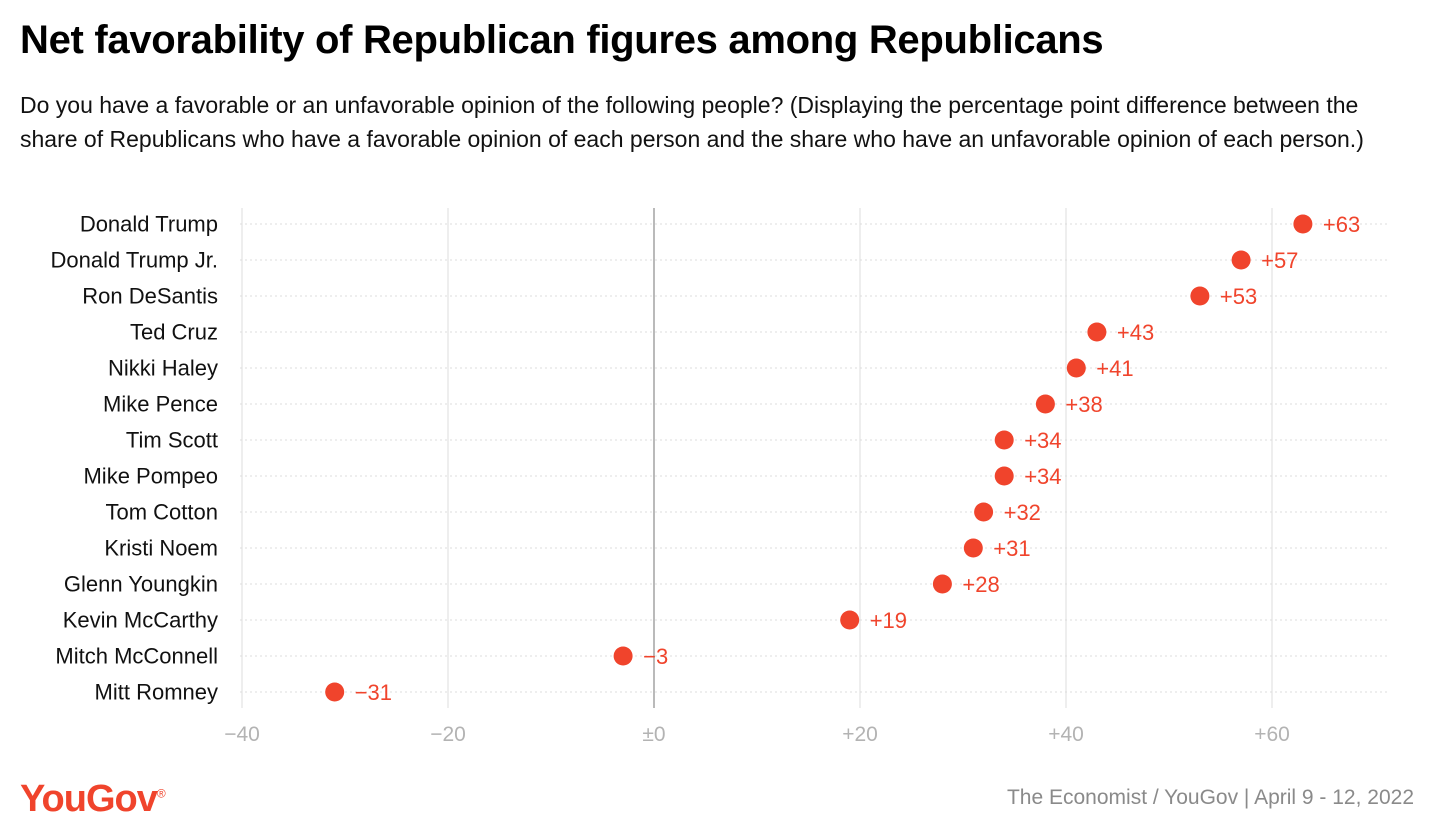 This screenshot has height=838, width=1434. Describe the element at coordinates (163, 368) in the screenshot. I see `category-label: Nikki Haley` at that location.